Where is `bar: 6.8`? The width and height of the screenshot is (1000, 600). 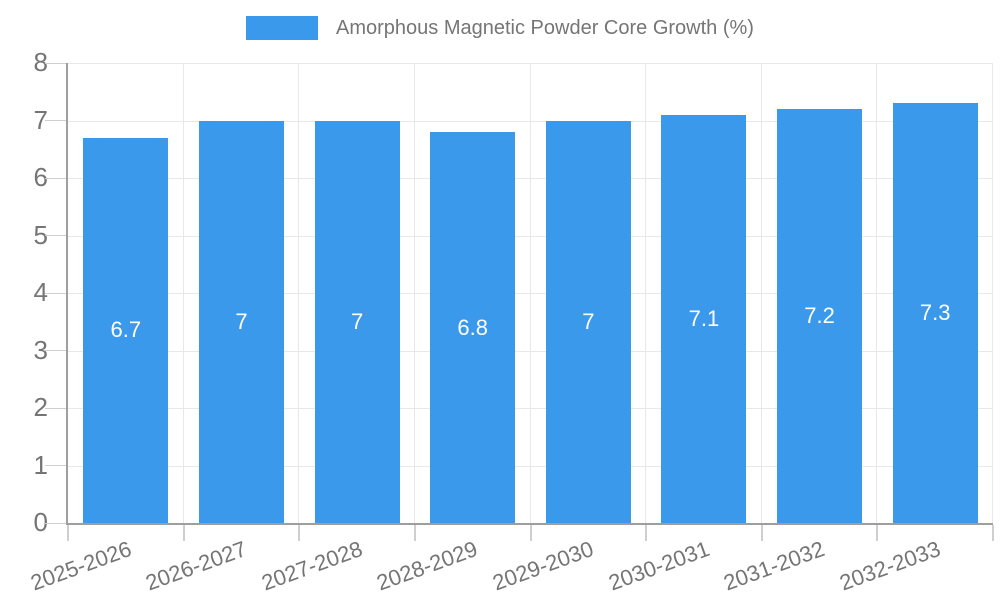 bar: 6.8 is located at coordinates (473, 327).